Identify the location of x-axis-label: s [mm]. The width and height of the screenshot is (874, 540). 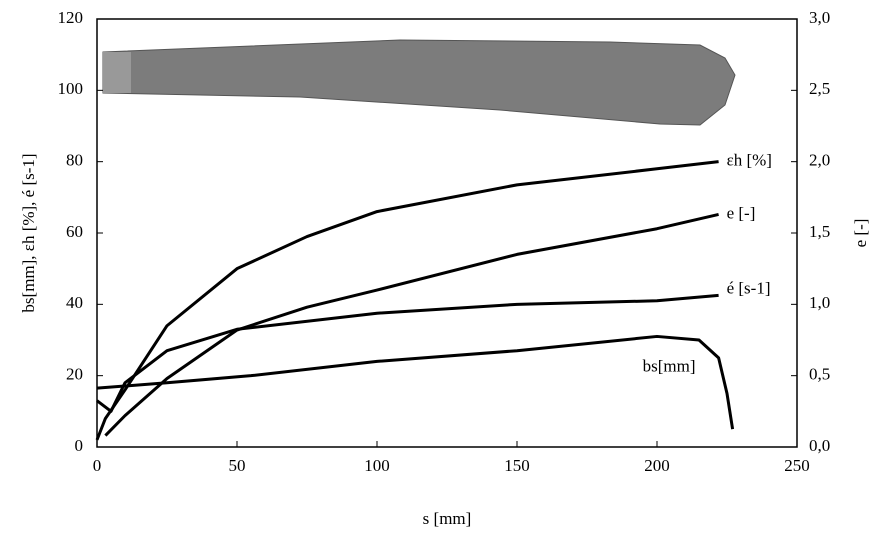
(447, 518).